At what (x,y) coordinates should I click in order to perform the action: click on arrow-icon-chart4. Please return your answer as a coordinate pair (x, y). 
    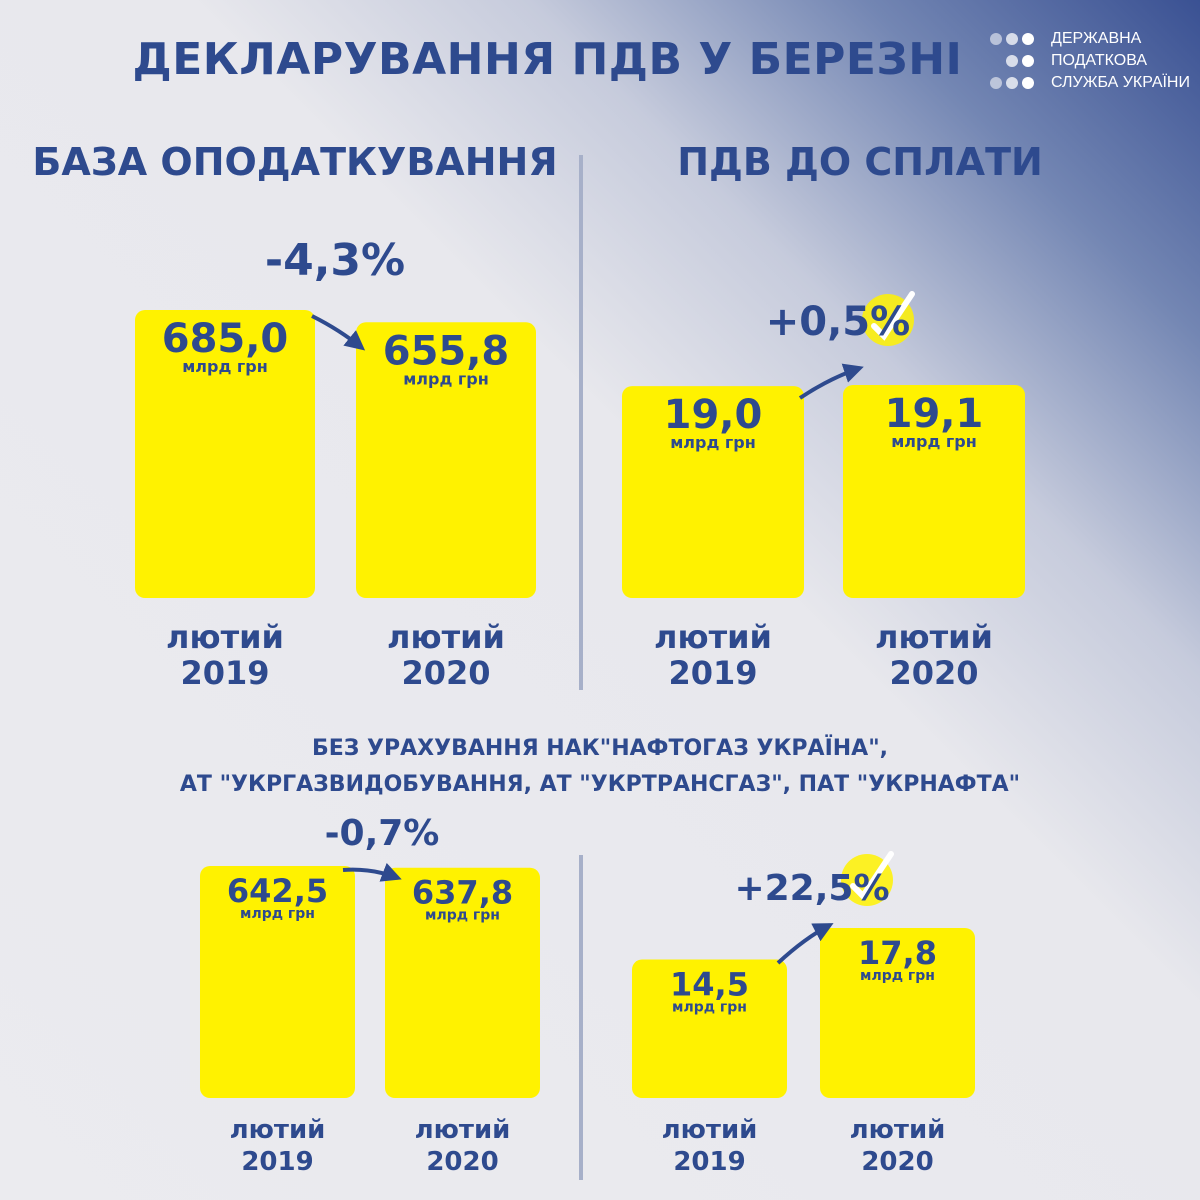
    Looking at the image, I should click on (805, 944).